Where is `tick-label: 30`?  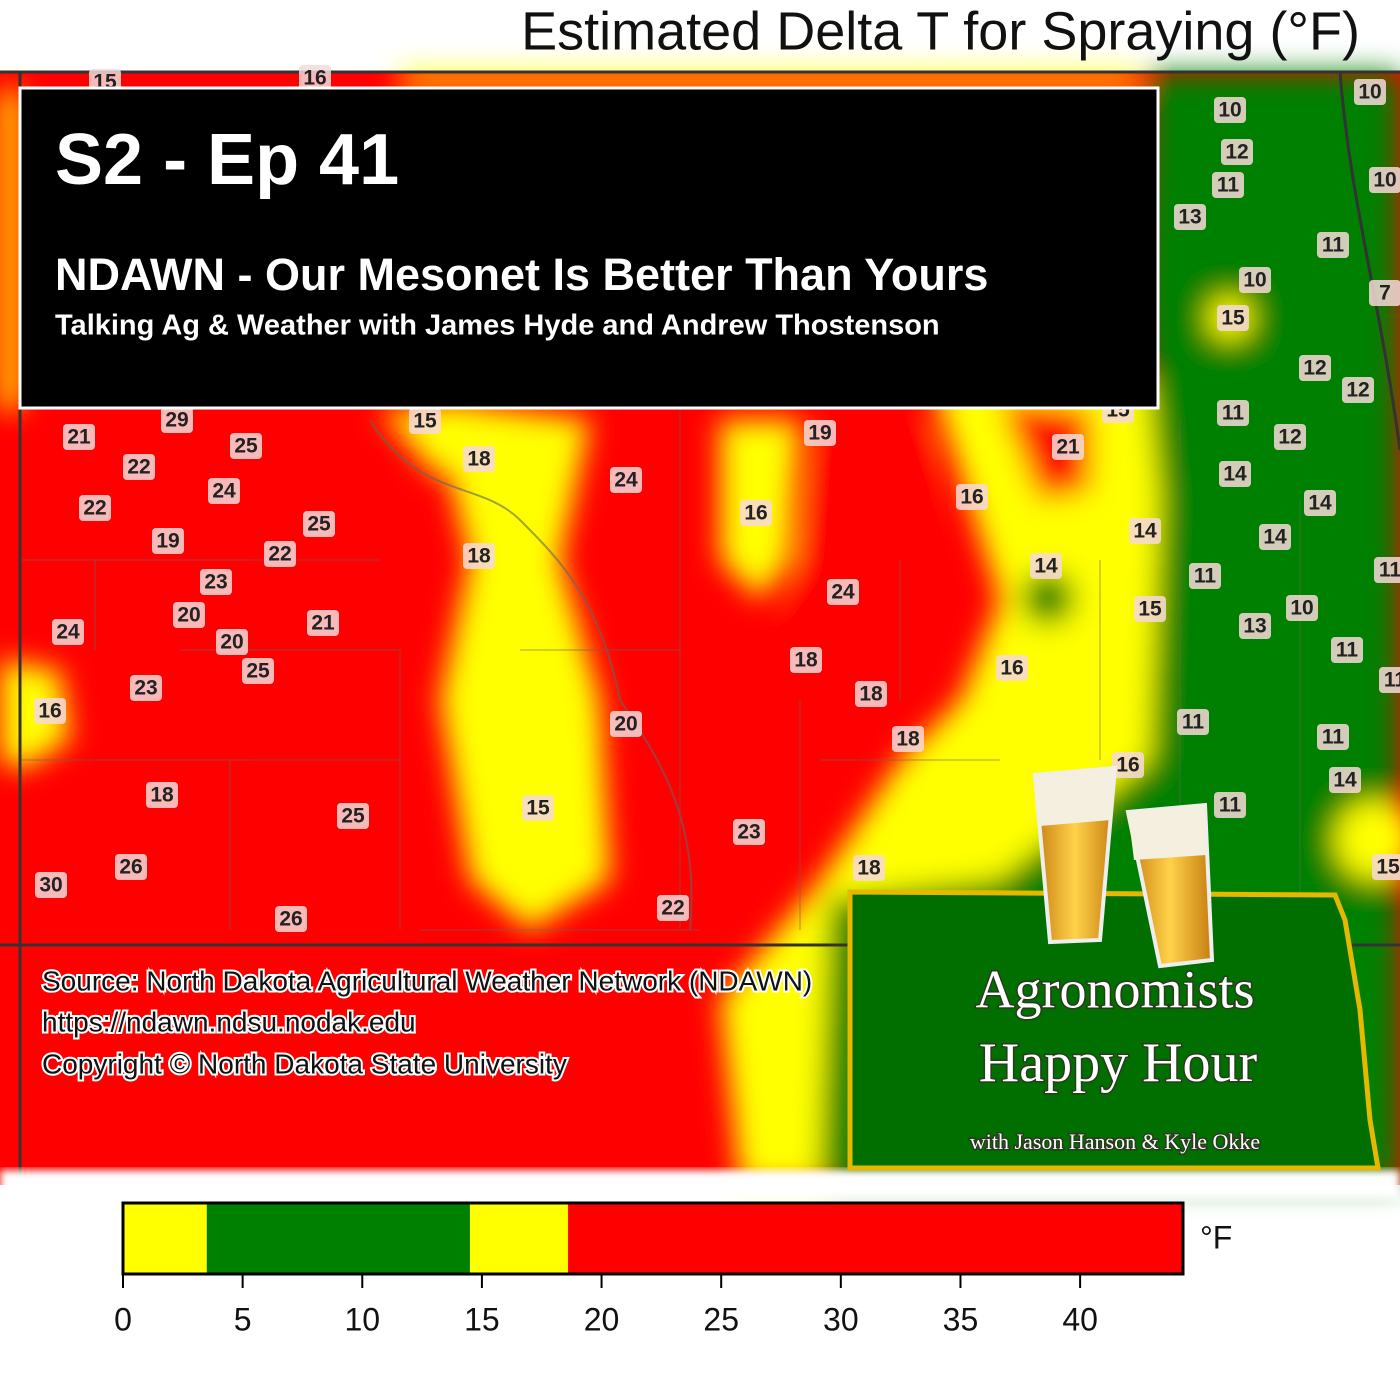 tick-label: 30 is located at coordinates (841, 1319).